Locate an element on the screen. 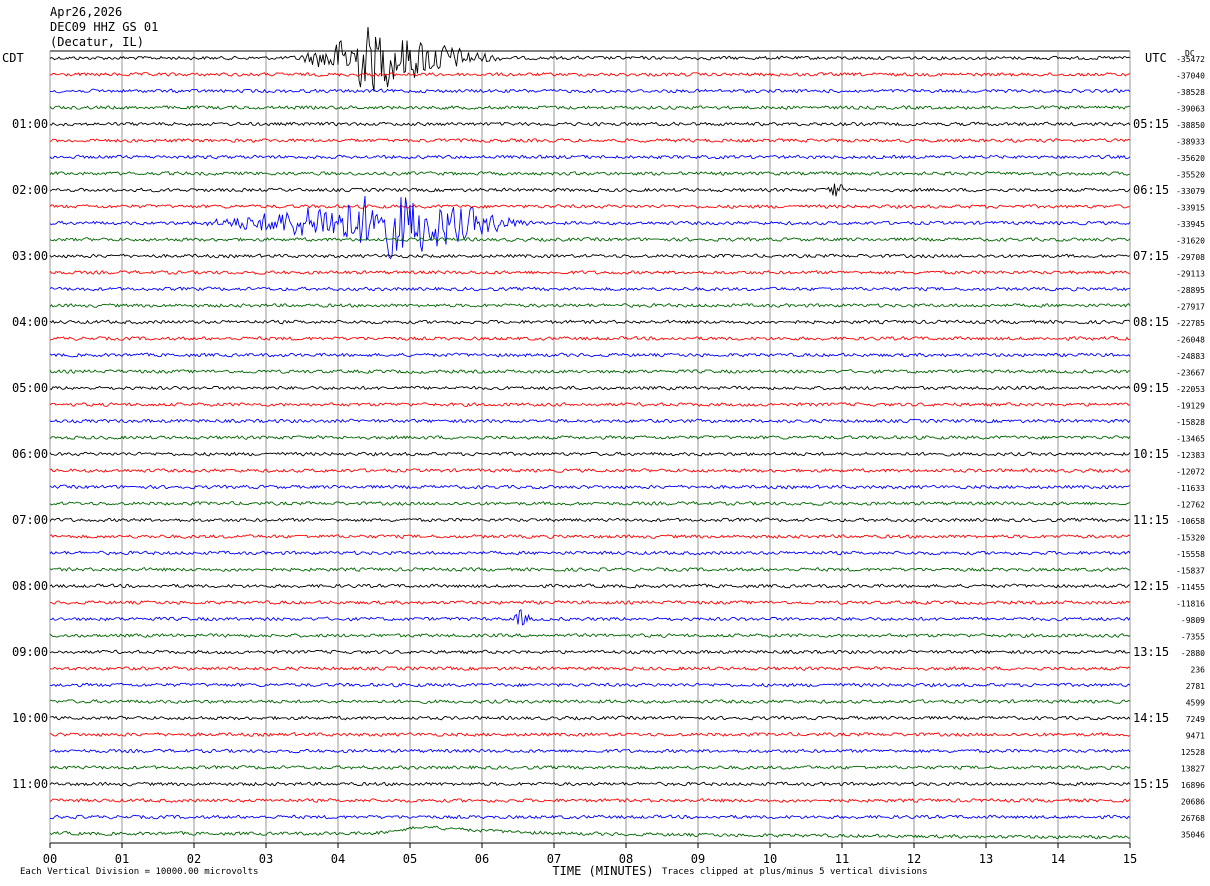 The image size is (1210, 886). left-hour-label: 03:00 is located at coordinates (30, 256).